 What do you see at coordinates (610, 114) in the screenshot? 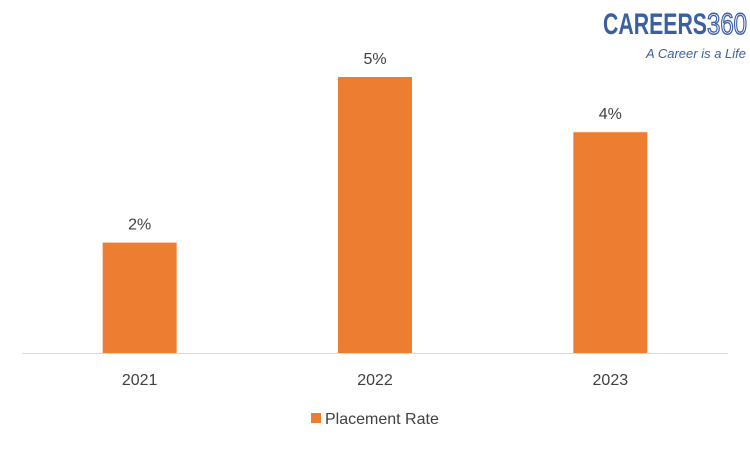
I see `data-label-2023: 4%` at bounding box center [610, 114].